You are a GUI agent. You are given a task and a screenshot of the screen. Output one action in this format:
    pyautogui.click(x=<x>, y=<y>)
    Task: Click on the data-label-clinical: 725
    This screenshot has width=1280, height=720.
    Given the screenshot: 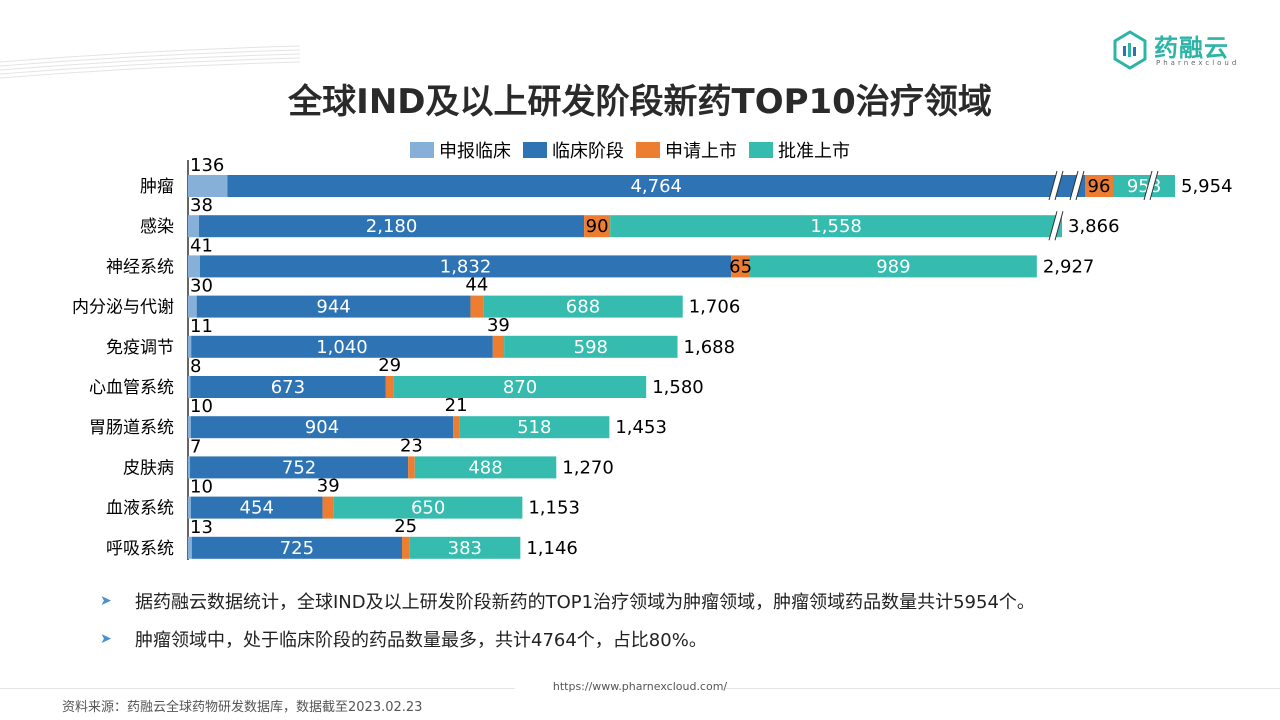 What is the action you would take?
    pyautogui.click(x=297, y=548)
    